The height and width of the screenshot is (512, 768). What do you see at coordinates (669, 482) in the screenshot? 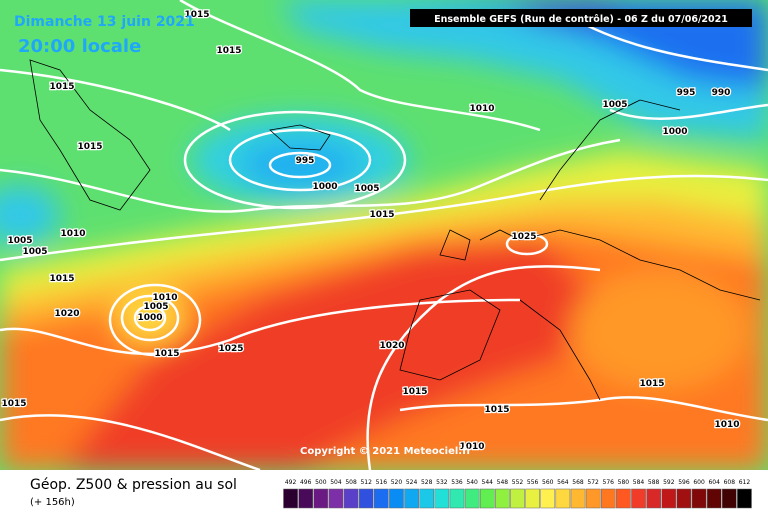
I see `scale-label: 592` at bounding box center [669, 482].